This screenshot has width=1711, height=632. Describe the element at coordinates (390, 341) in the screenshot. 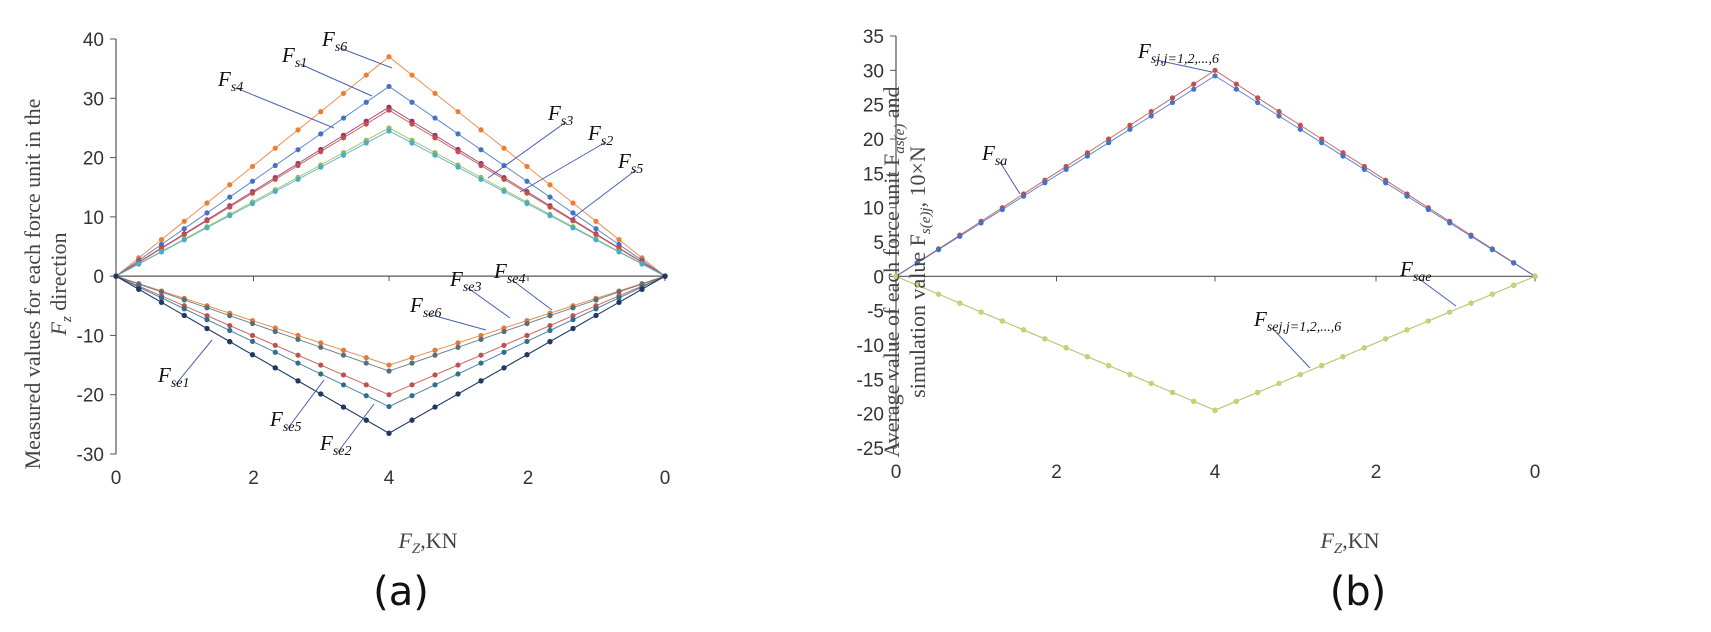

I see `series-se5-line` at that location.